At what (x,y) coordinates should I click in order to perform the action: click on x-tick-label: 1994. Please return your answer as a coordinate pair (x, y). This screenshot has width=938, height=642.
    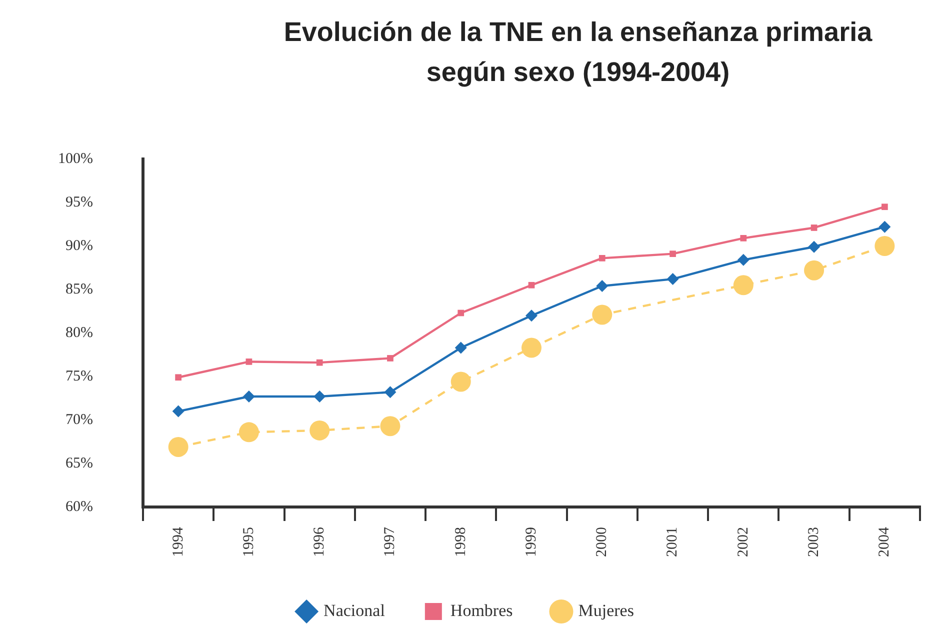
    Looking at the image, I should click on (178, 541).